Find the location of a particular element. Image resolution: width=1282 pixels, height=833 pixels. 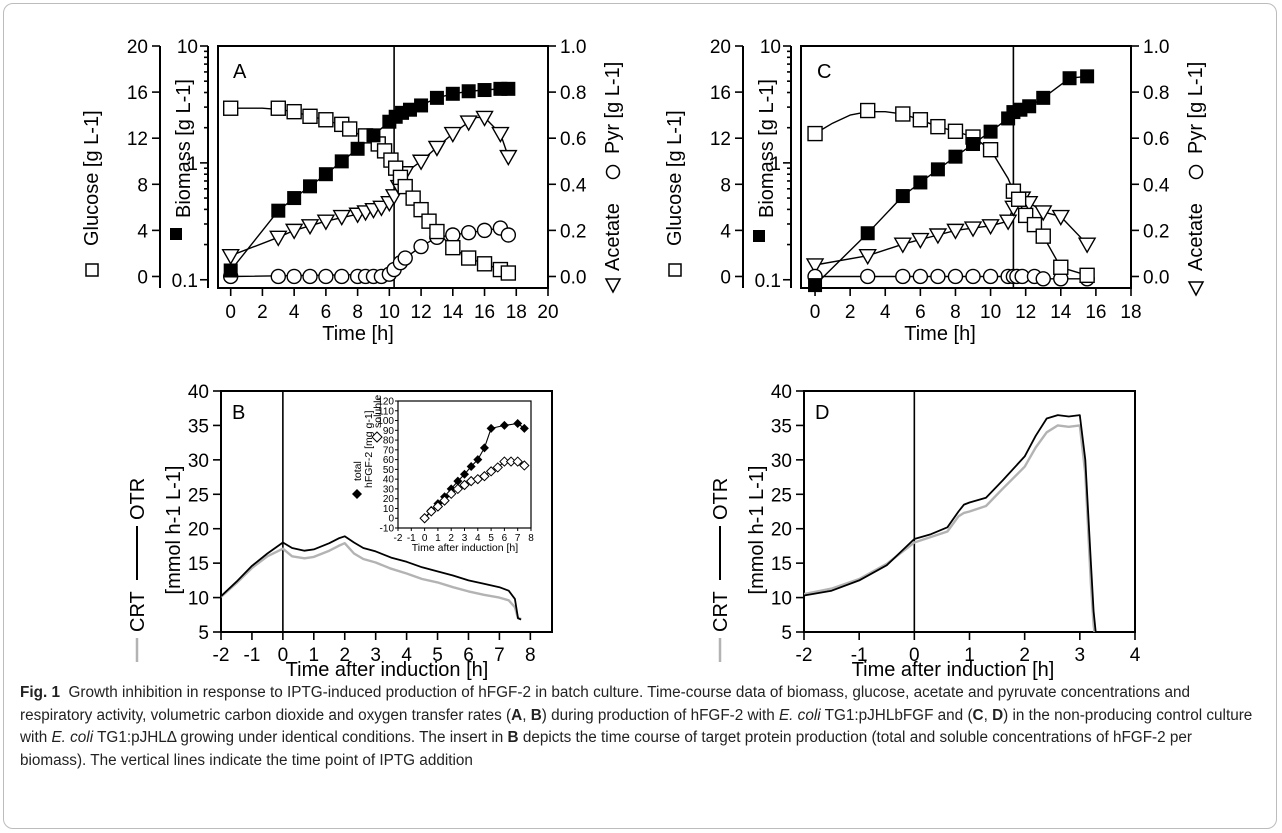

pyr-ticks-c: 0.0 0.2 0.4 0.6 0.8 1.0 is located at coordinates (1150, 162).